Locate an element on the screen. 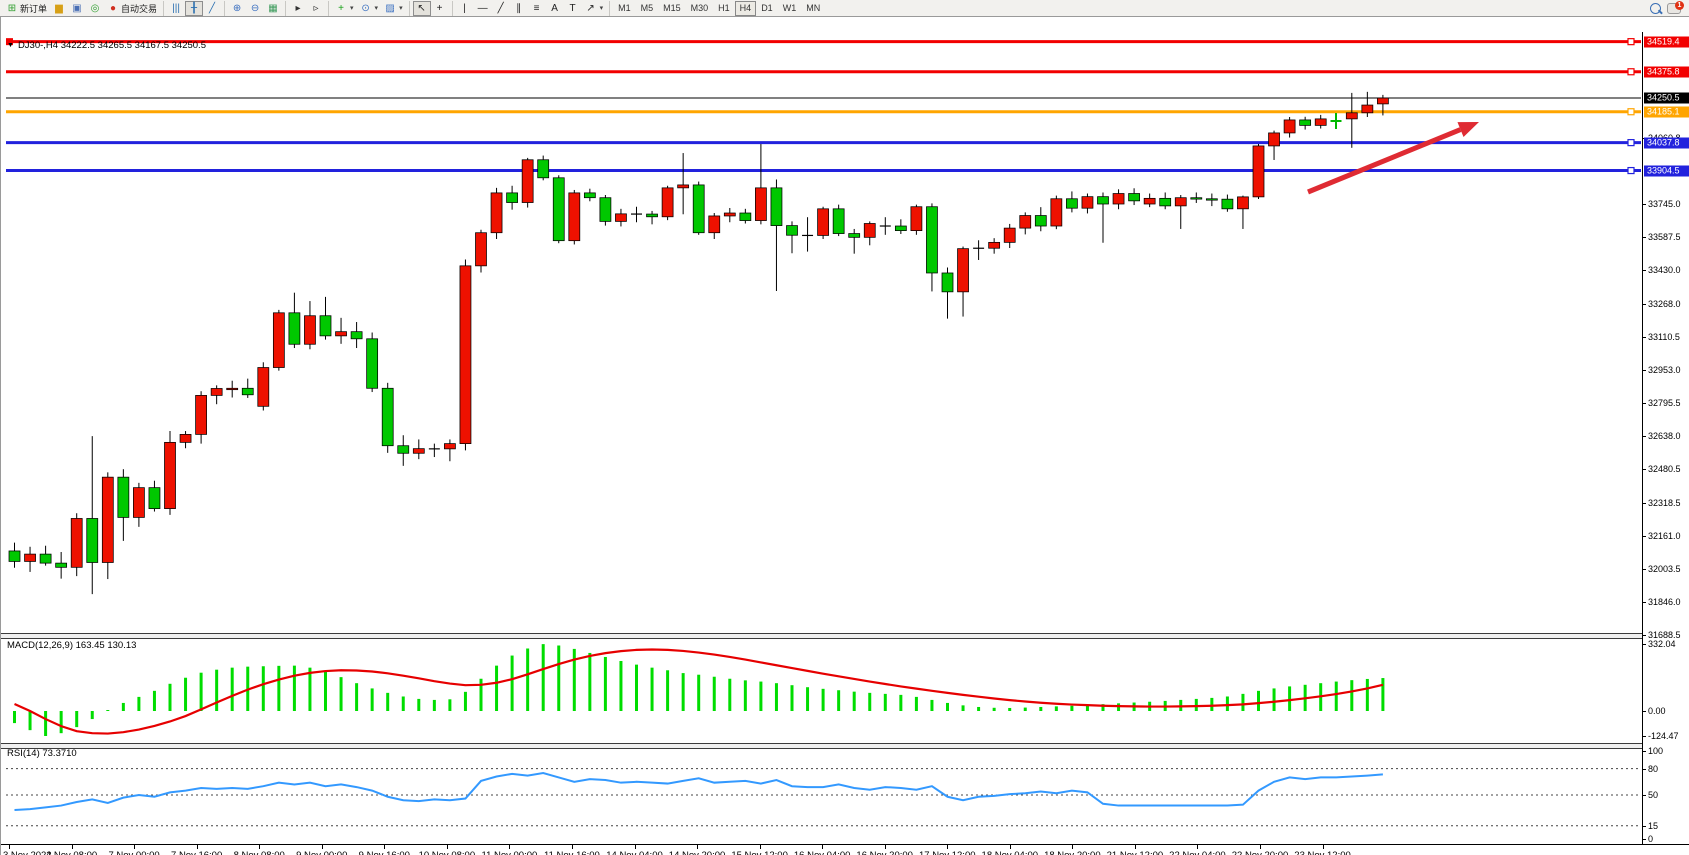 This screenshot has height=855, width=1689. timeframe-button-m5: M5 is located at coordinates (647, 7).